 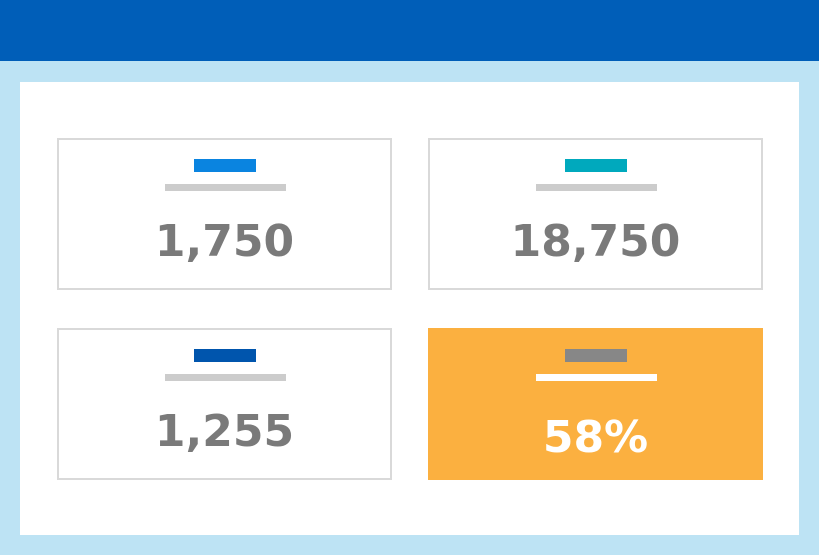 I want to click on kpi-value: 1,750, so click(x=224, y=241).